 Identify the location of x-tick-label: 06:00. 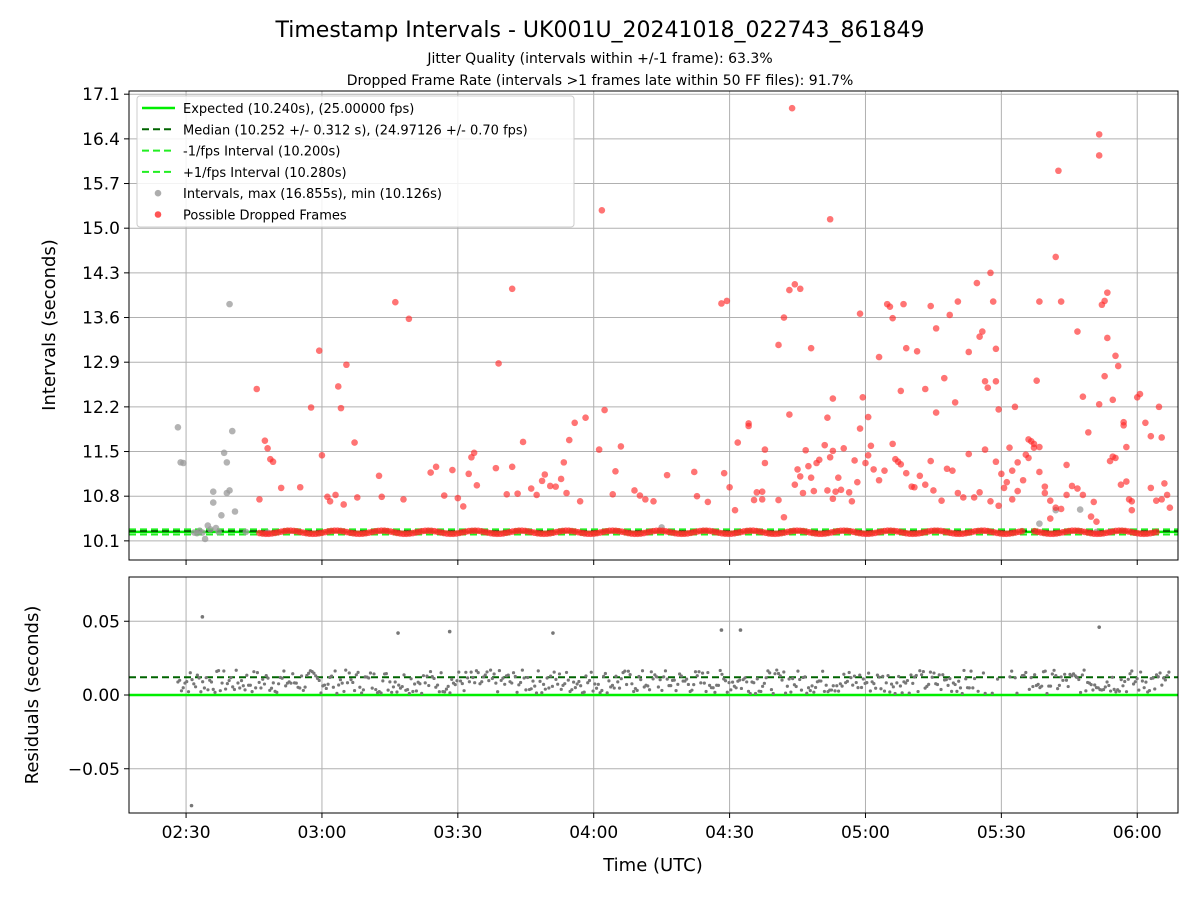
(1137, 833).